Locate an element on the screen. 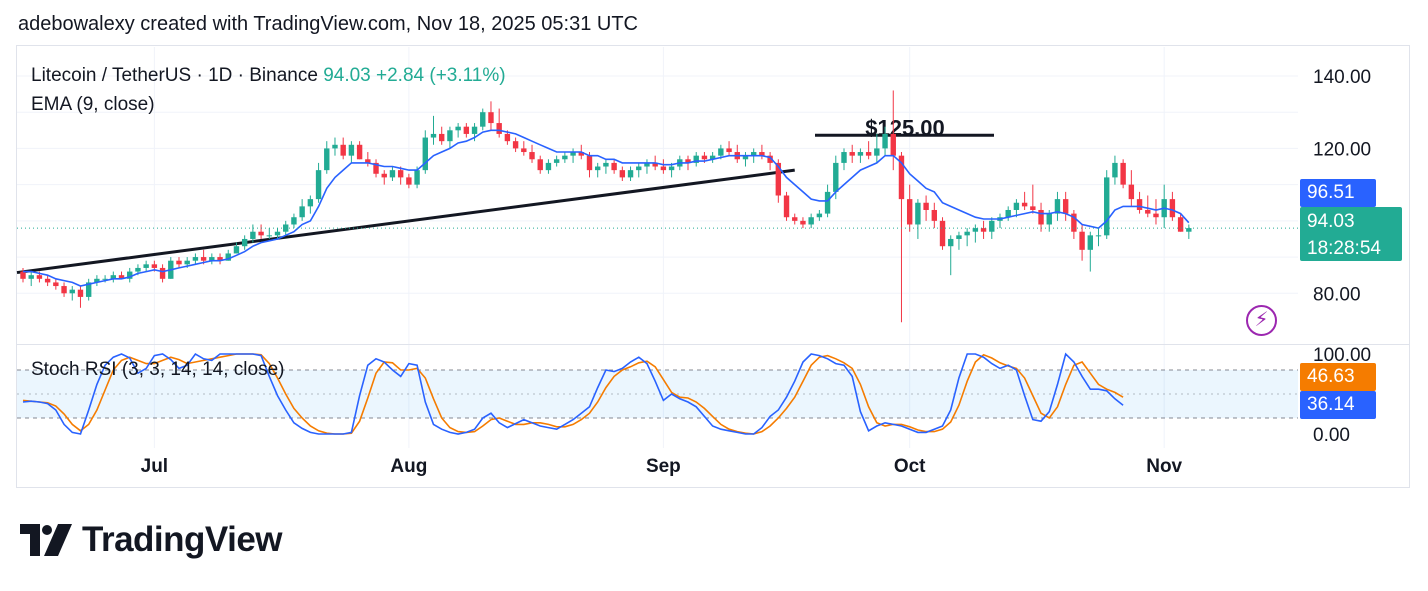 Image resolution: width=1428 pixels, height=591 pixels. symbol-title: Litecoin / TetherUS · 1D · Binance is located at coordinates (174, 75).